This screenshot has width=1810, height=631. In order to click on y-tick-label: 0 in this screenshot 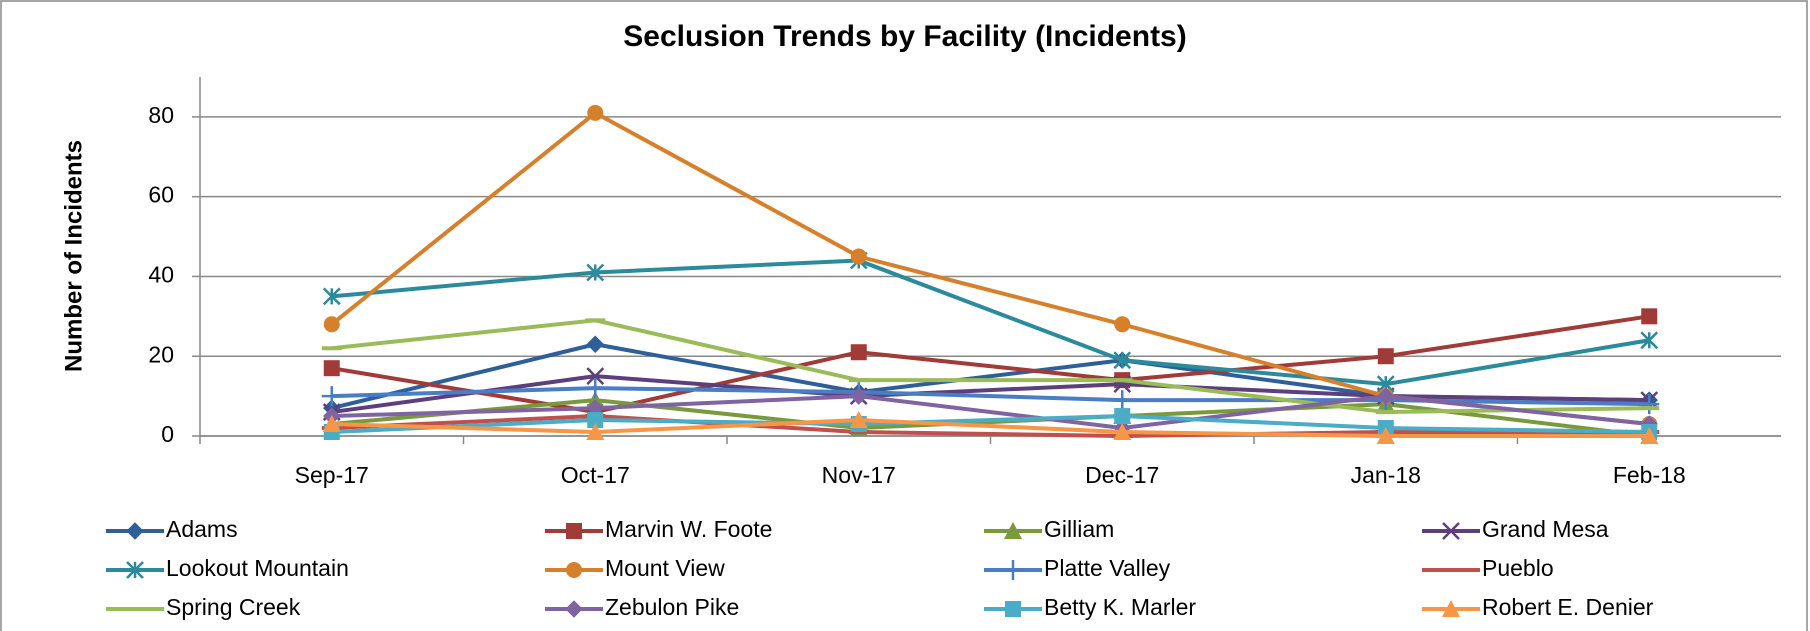, I will do `click(167, 434)`.